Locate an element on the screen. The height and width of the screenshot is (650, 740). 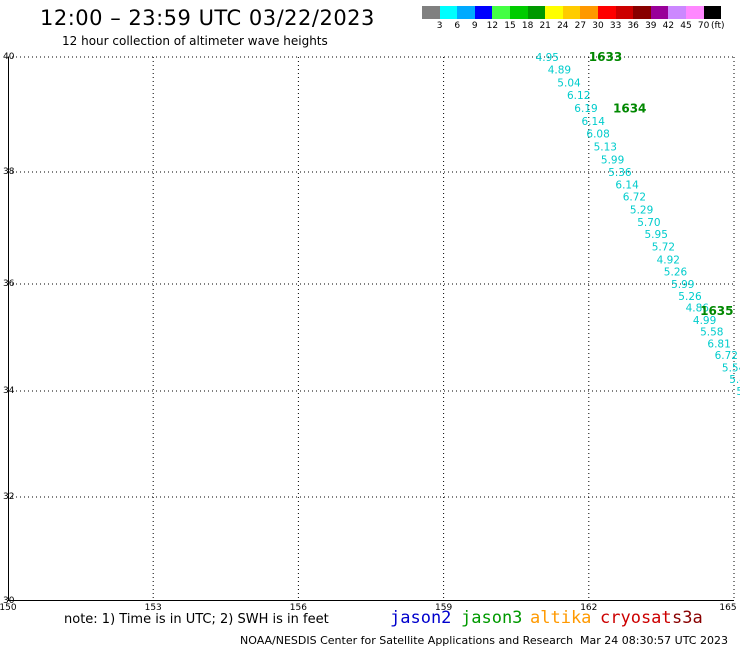
color-scale-label: 21 is located at coordinates (545, 26).